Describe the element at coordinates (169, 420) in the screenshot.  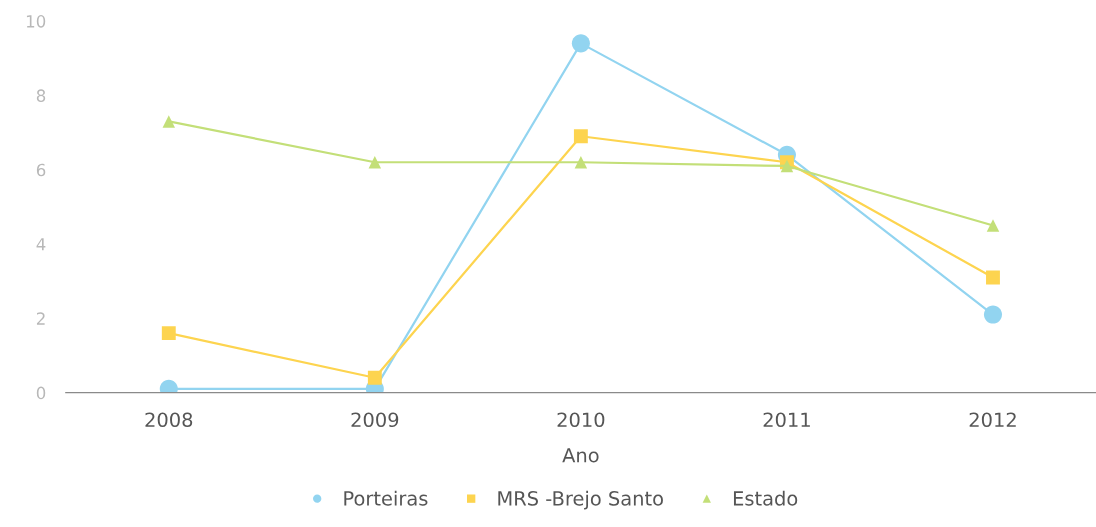
I see `x-tick-label: 2008` at that location.